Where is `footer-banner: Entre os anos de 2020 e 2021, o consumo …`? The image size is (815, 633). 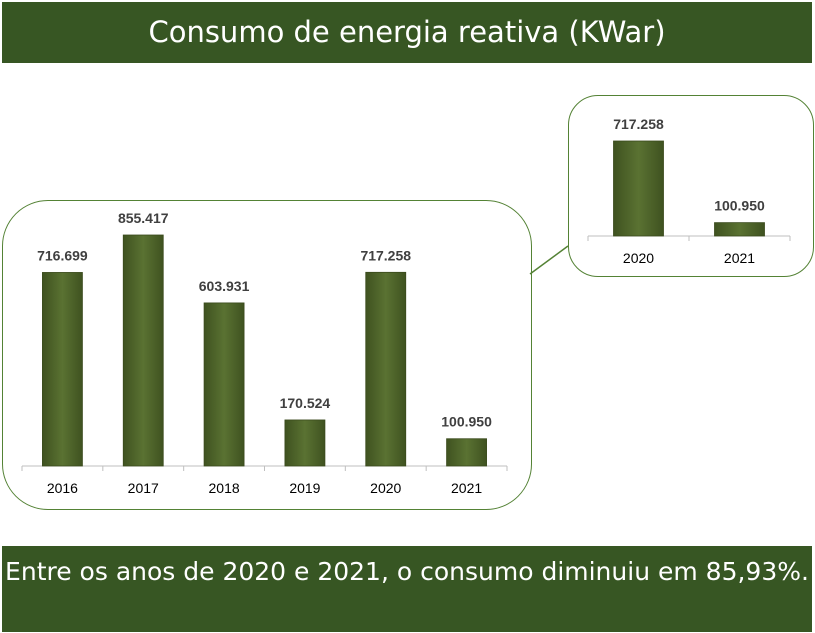 footer-banner: Entre os anos de 2020 e 2021, o consumo … is located at coordinates (407, 589).